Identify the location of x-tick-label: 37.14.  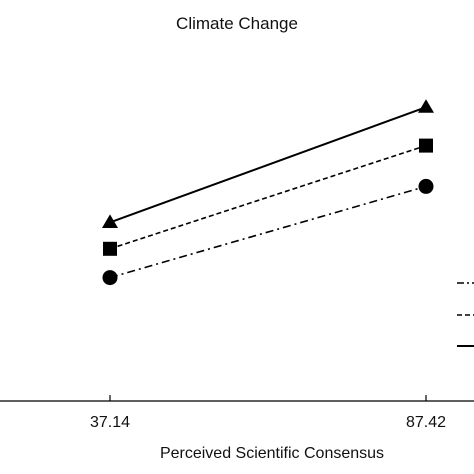
(110, 422).